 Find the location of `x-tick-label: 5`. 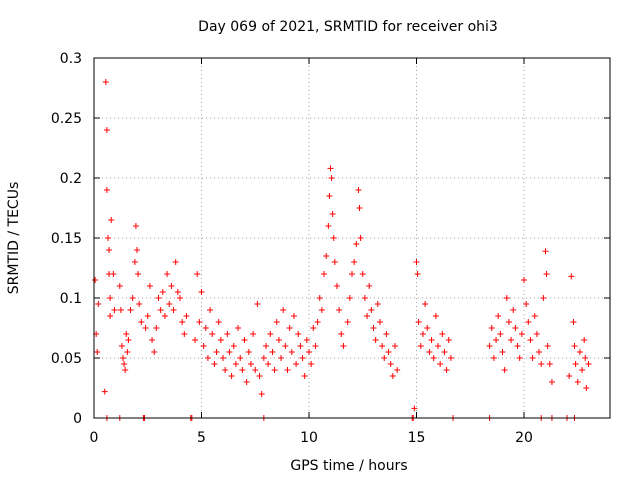

x-tick-label: 5 is located at coordinates (201, 438).